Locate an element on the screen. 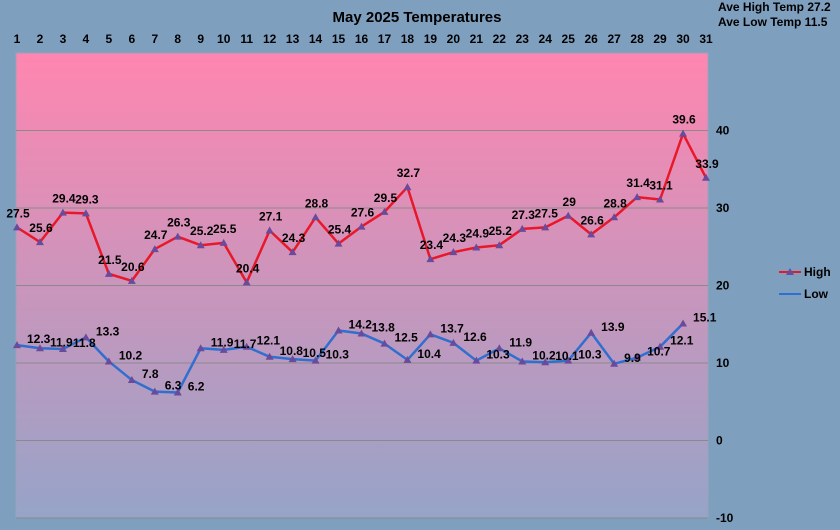 This screenshot has width=840, height=530. data-label-high: 24.3 is located at coordinates (455, 238).